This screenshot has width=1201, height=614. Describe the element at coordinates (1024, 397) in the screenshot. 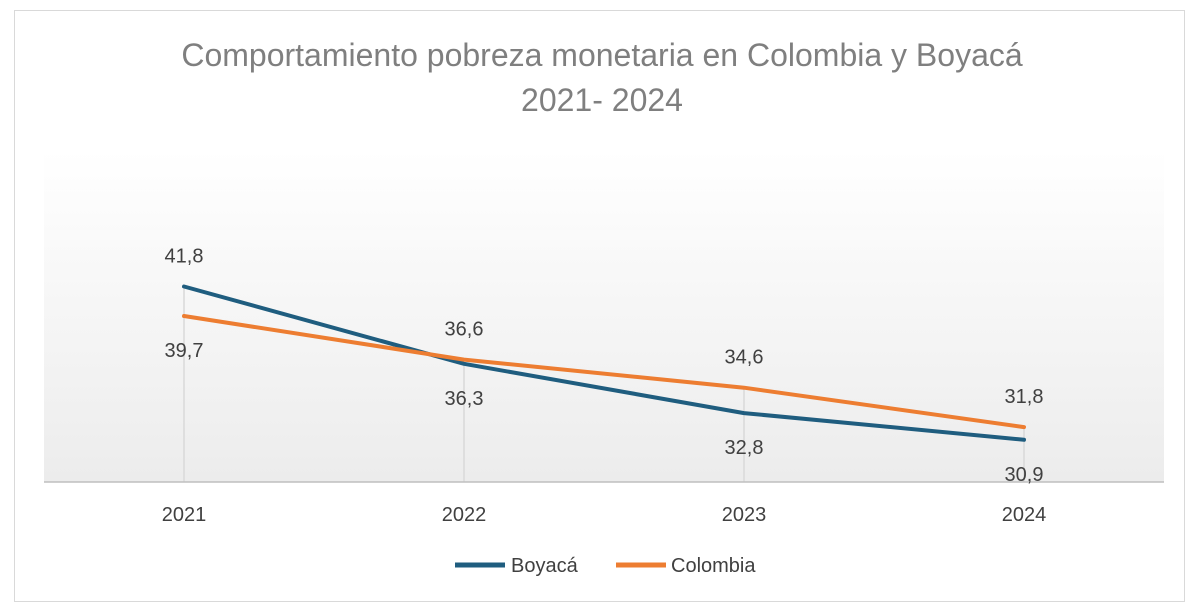

I see `data-label-colombia-2024: 31,8` at that location.